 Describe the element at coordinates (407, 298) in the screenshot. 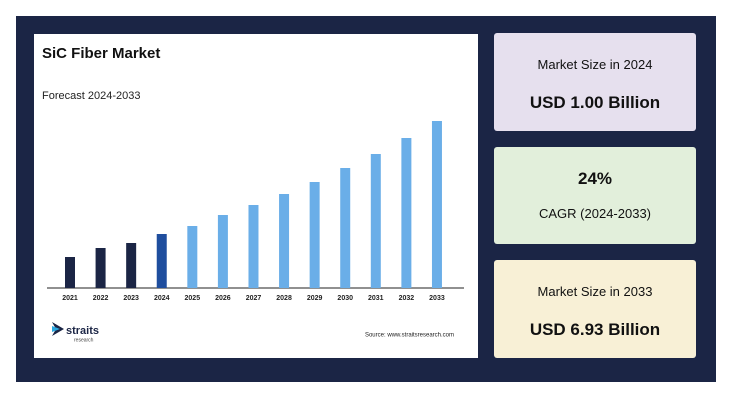

I see `x-tick-label: 2032` at that location.